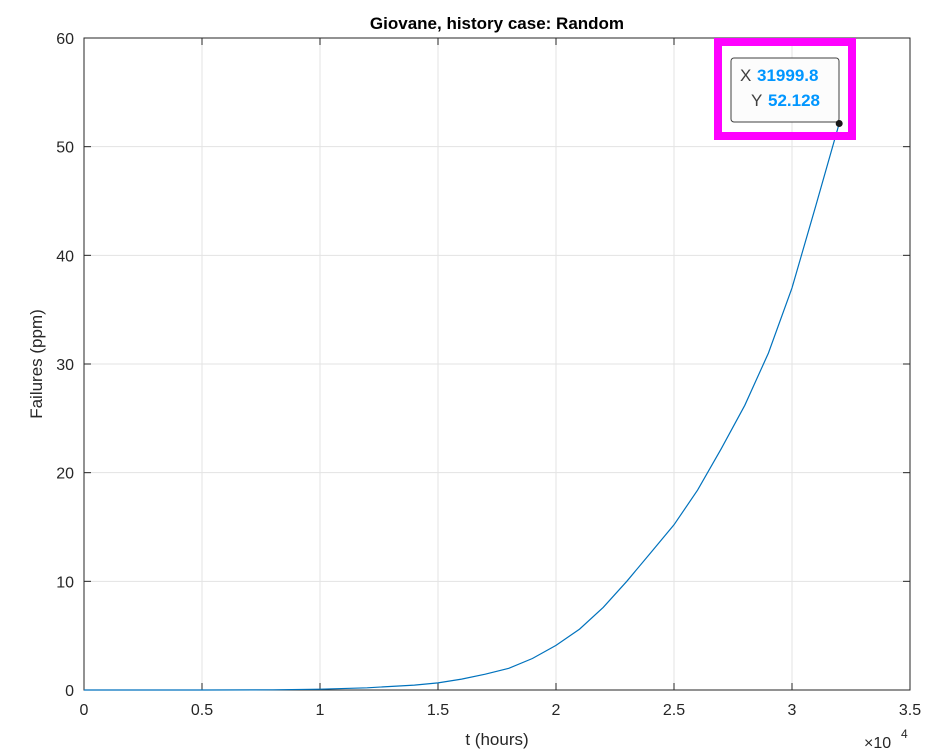 This screenshot has height=754, width=939. What do you see at coordinates (756, 100) in the screenshot?
I see `datatip-y-label: Y` at bounding box center [756, 100].